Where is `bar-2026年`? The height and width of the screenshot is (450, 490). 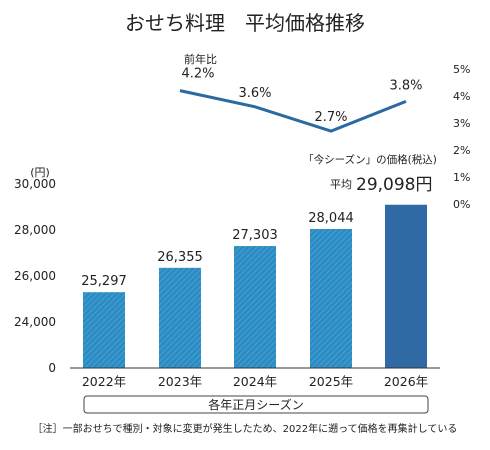
bar-2026年 is located at coordinates (406, 286).